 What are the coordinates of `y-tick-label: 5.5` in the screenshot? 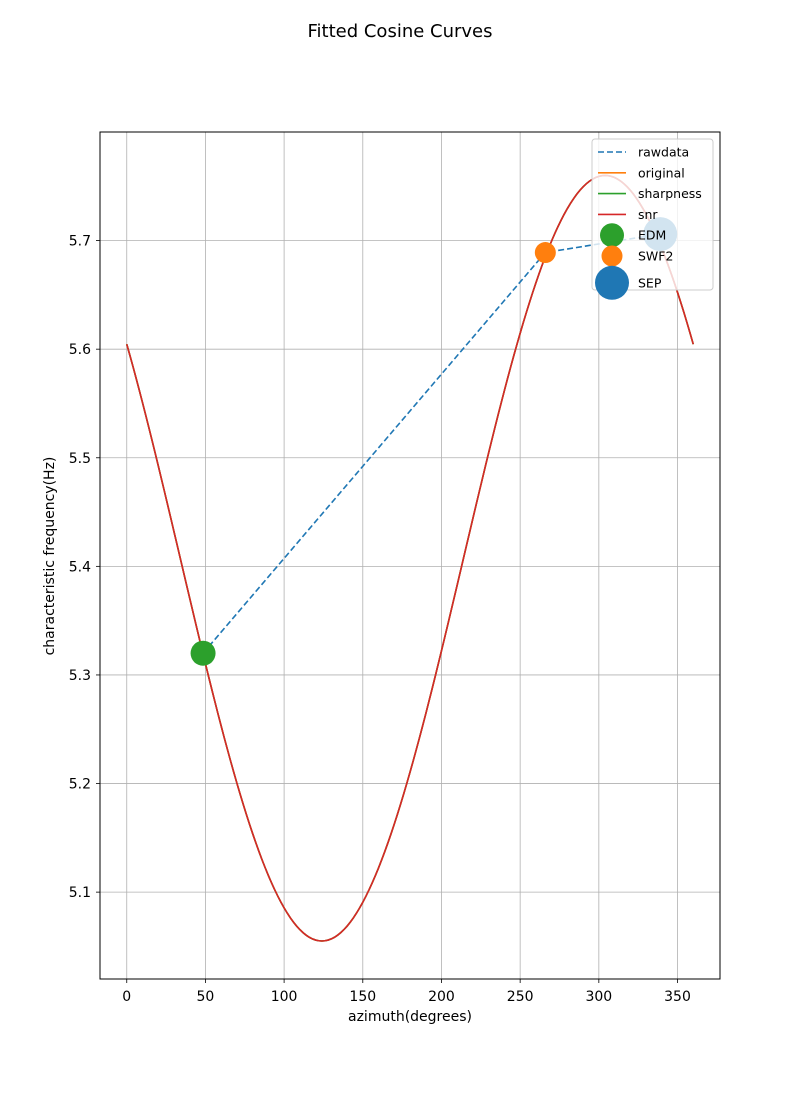 It's located at (80, 459).